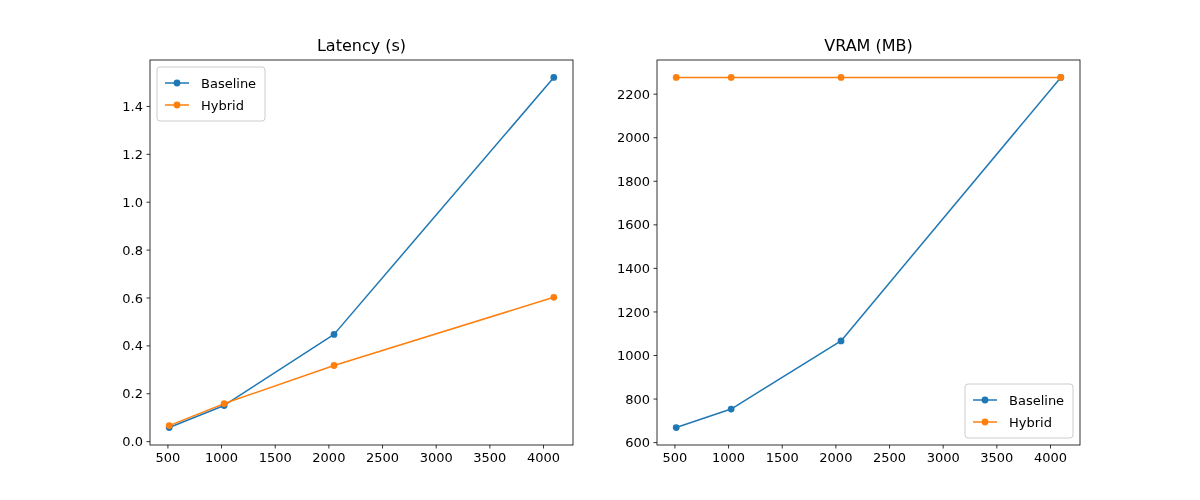 This screenshot has height=500, width=1200. Describe the element at coordinates (633, 312) in the screenshot. I see `y-tick-label: 1200` at that location.